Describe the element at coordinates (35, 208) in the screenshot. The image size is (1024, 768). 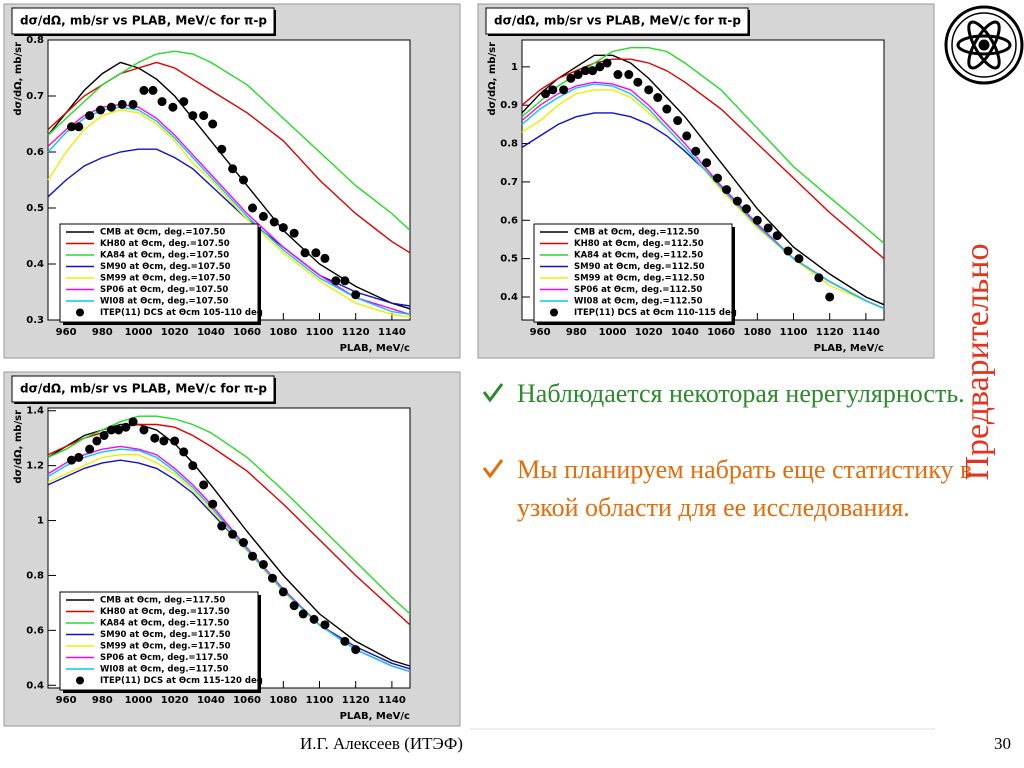
I see `y-tick-label: 0.5` at that location.